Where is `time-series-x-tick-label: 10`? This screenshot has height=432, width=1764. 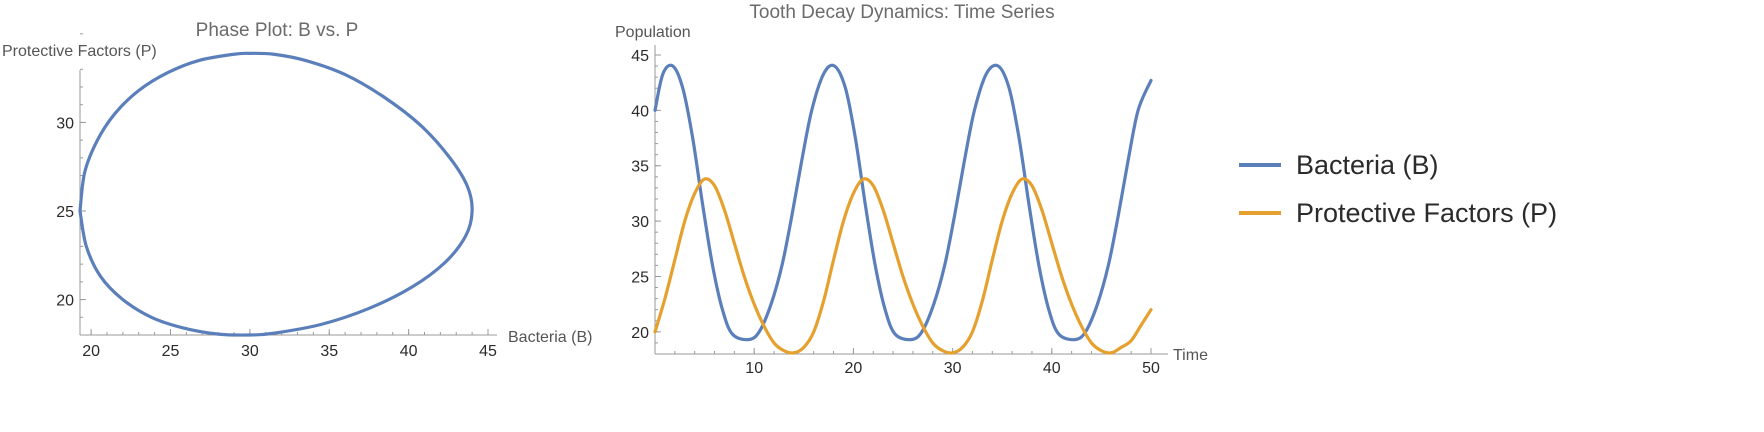 time-series-x-tick-label: 10 is located at coordinates (754, 368).